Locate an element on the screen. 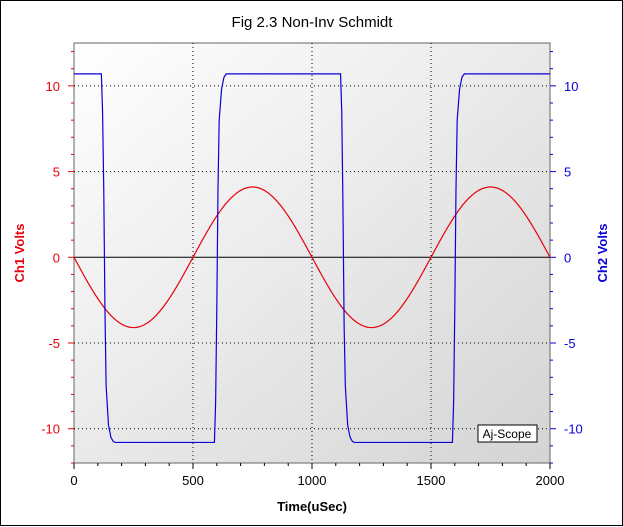 This screenshot has width=623, height=527. watermark-label: Aj-Scope is located at coordinates (507, 434).